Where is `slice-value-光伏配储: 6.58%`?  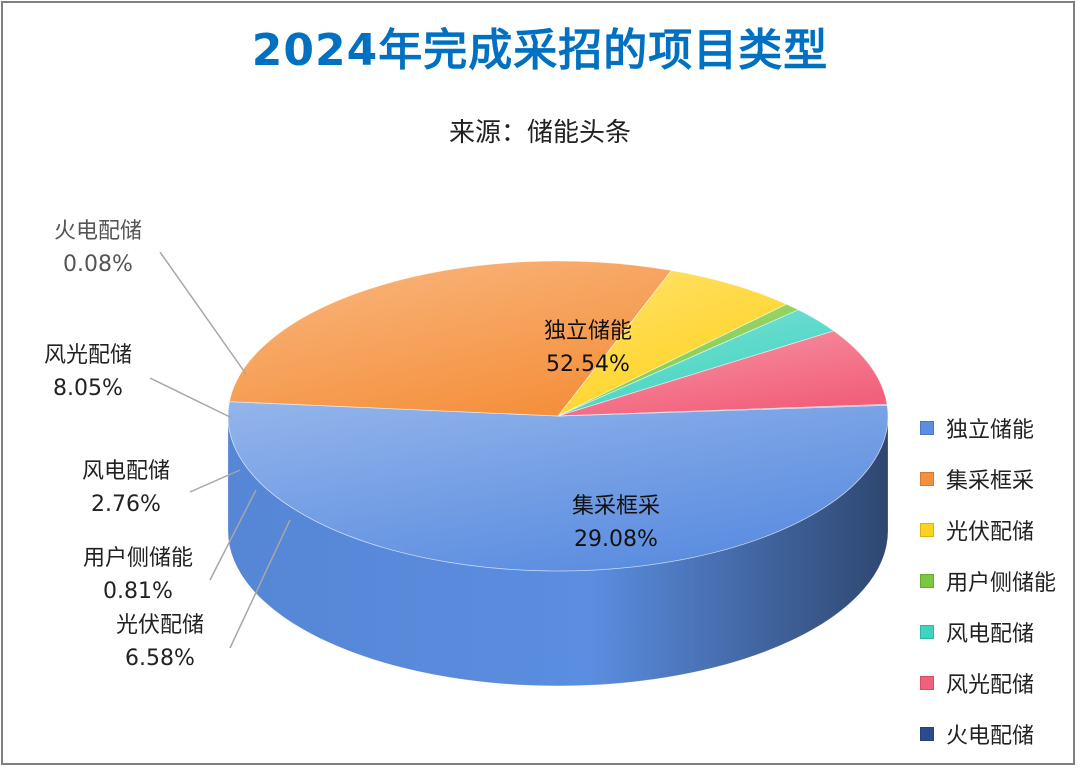
slice-value-光伏配储: 6.58% is located at coordinates (160, 658).